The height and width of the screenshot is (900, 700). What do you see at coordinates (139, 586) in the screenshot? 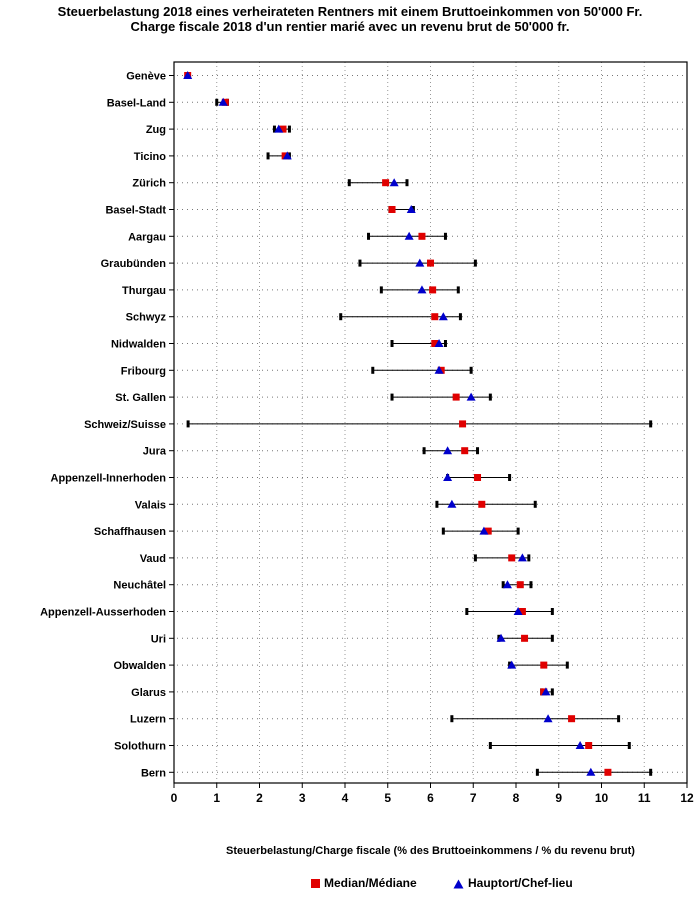
I see `category-label: Neuchâtel` at bounding box center [139, 586].